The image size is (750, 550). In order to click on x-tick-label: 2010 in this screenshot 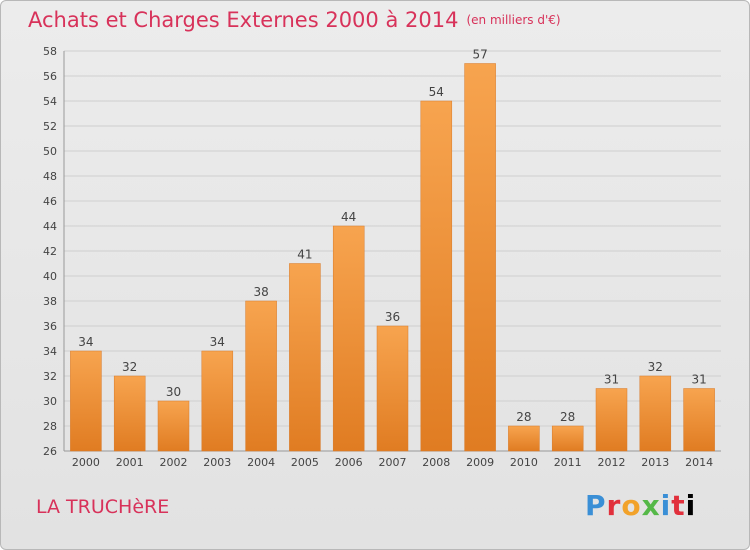, I will do `click(524, 462)`.